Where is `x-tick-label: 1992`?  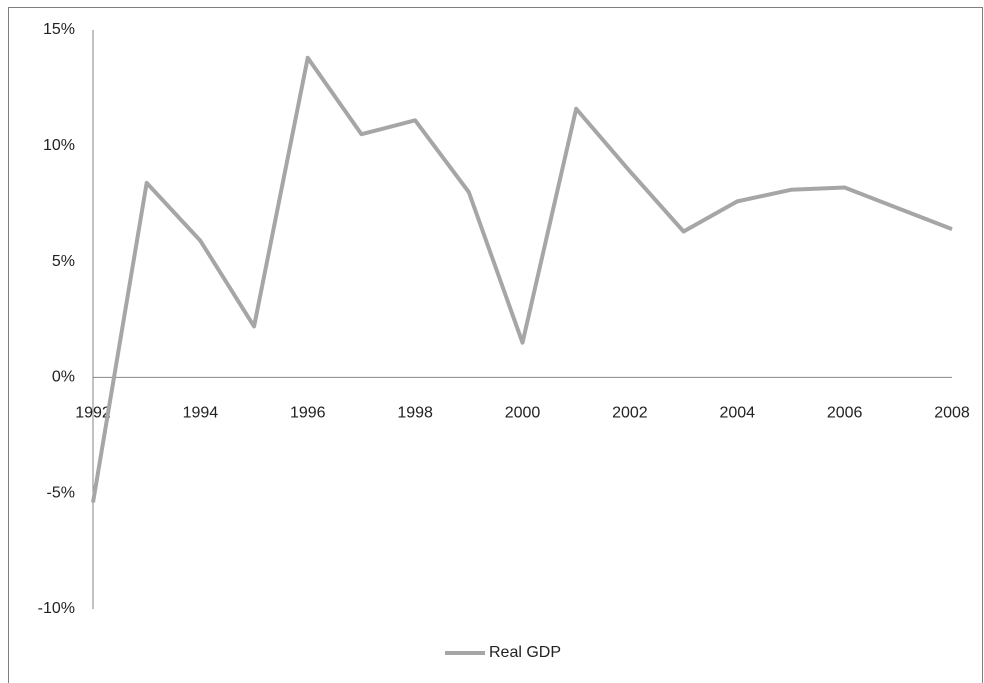
x-tick-label: 1992 is located at coordinates (93, 413).